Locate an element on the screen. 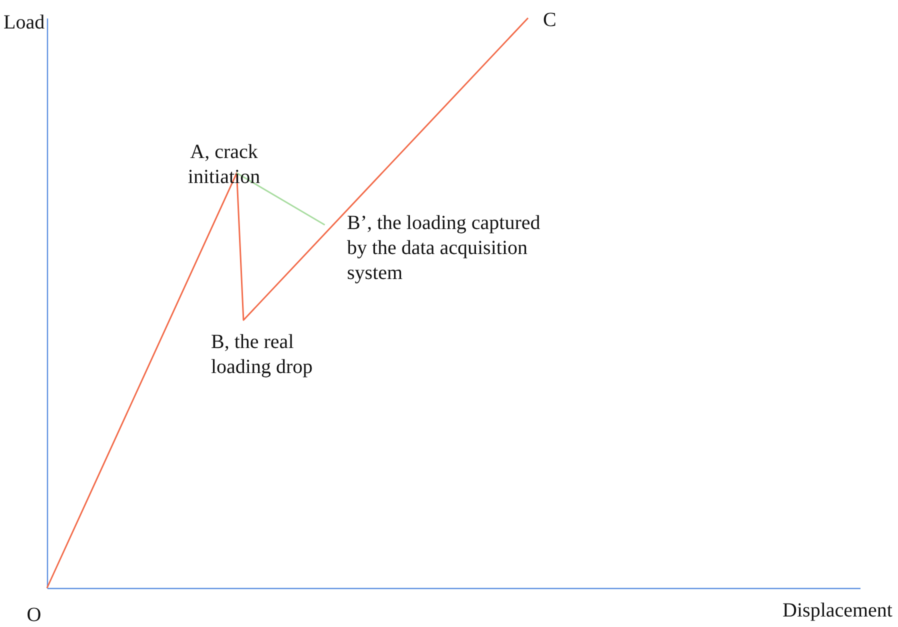  annotation: B, the real loading drop is located at coordinates (262, 354).